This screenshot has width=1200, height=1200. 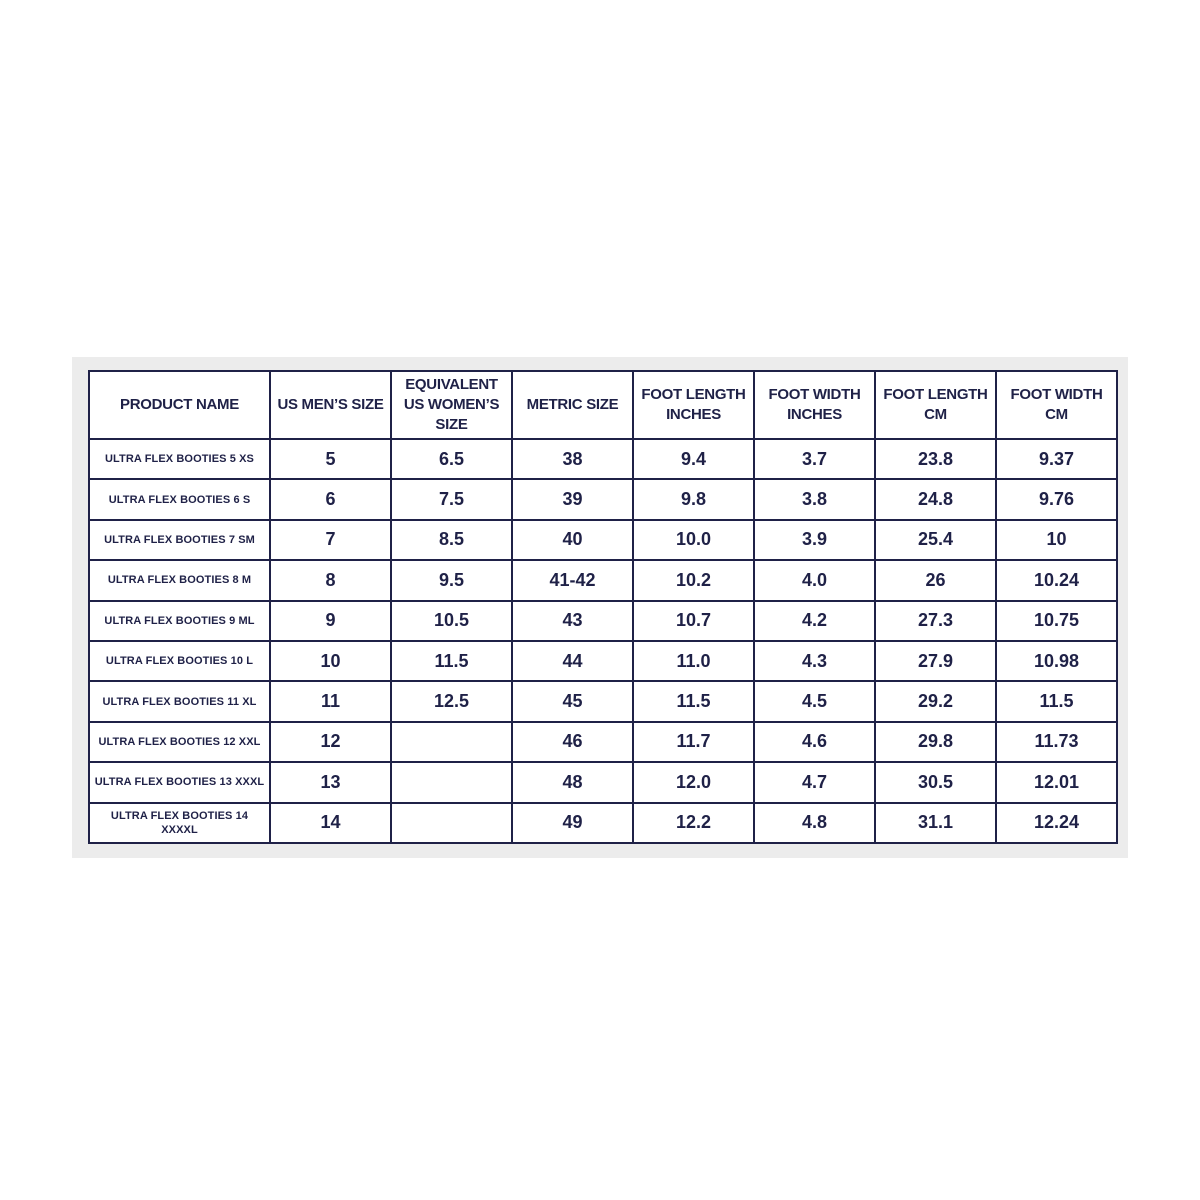 I want to click on cell: 39, so click(x=572, y=499).